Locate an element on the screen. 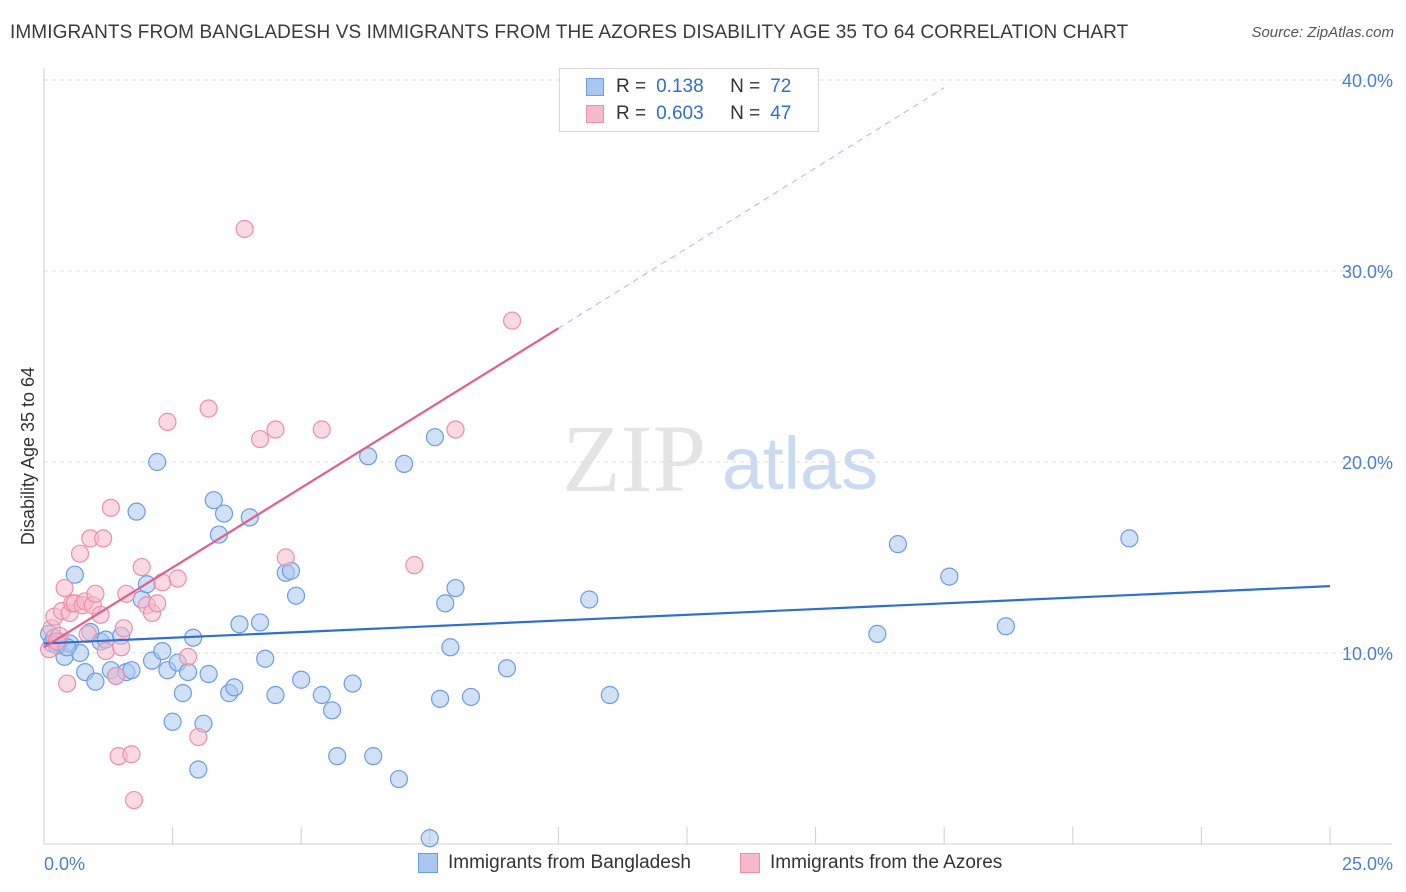 The width and height of the screenshot is (1406, 892). legend-row-bangladesh: R = 0.138 N = 72 is located at coordinates (688, 87).